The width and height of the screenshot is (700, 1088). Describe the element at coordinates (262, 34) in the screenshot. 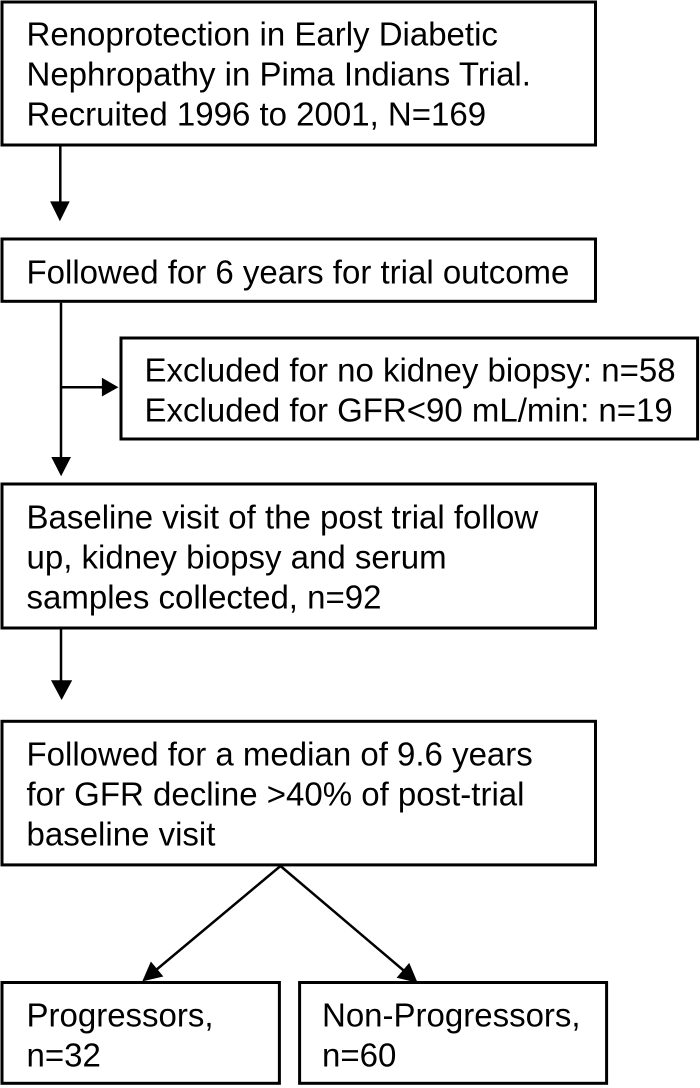

I see `svg-text:Renoprotection in Early Diabet: Renoprotection in Early Diabetic` at that location.